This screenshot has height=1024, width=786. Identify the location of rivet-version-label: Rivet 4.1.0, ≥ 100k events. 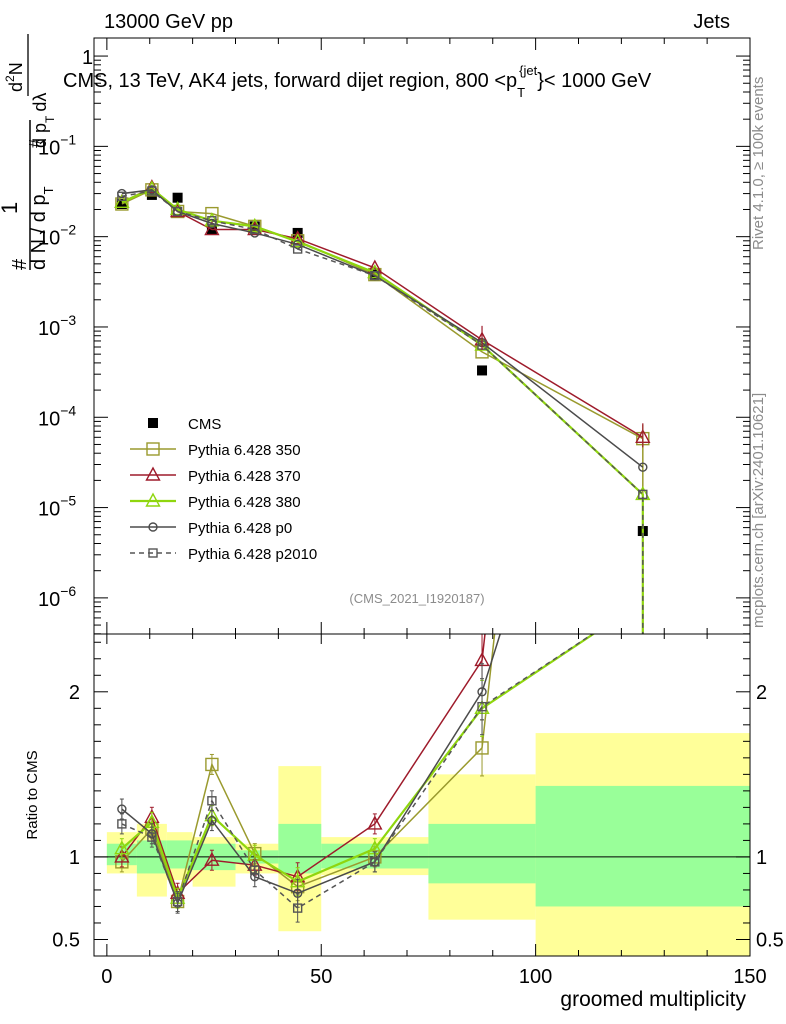
(758, 163).